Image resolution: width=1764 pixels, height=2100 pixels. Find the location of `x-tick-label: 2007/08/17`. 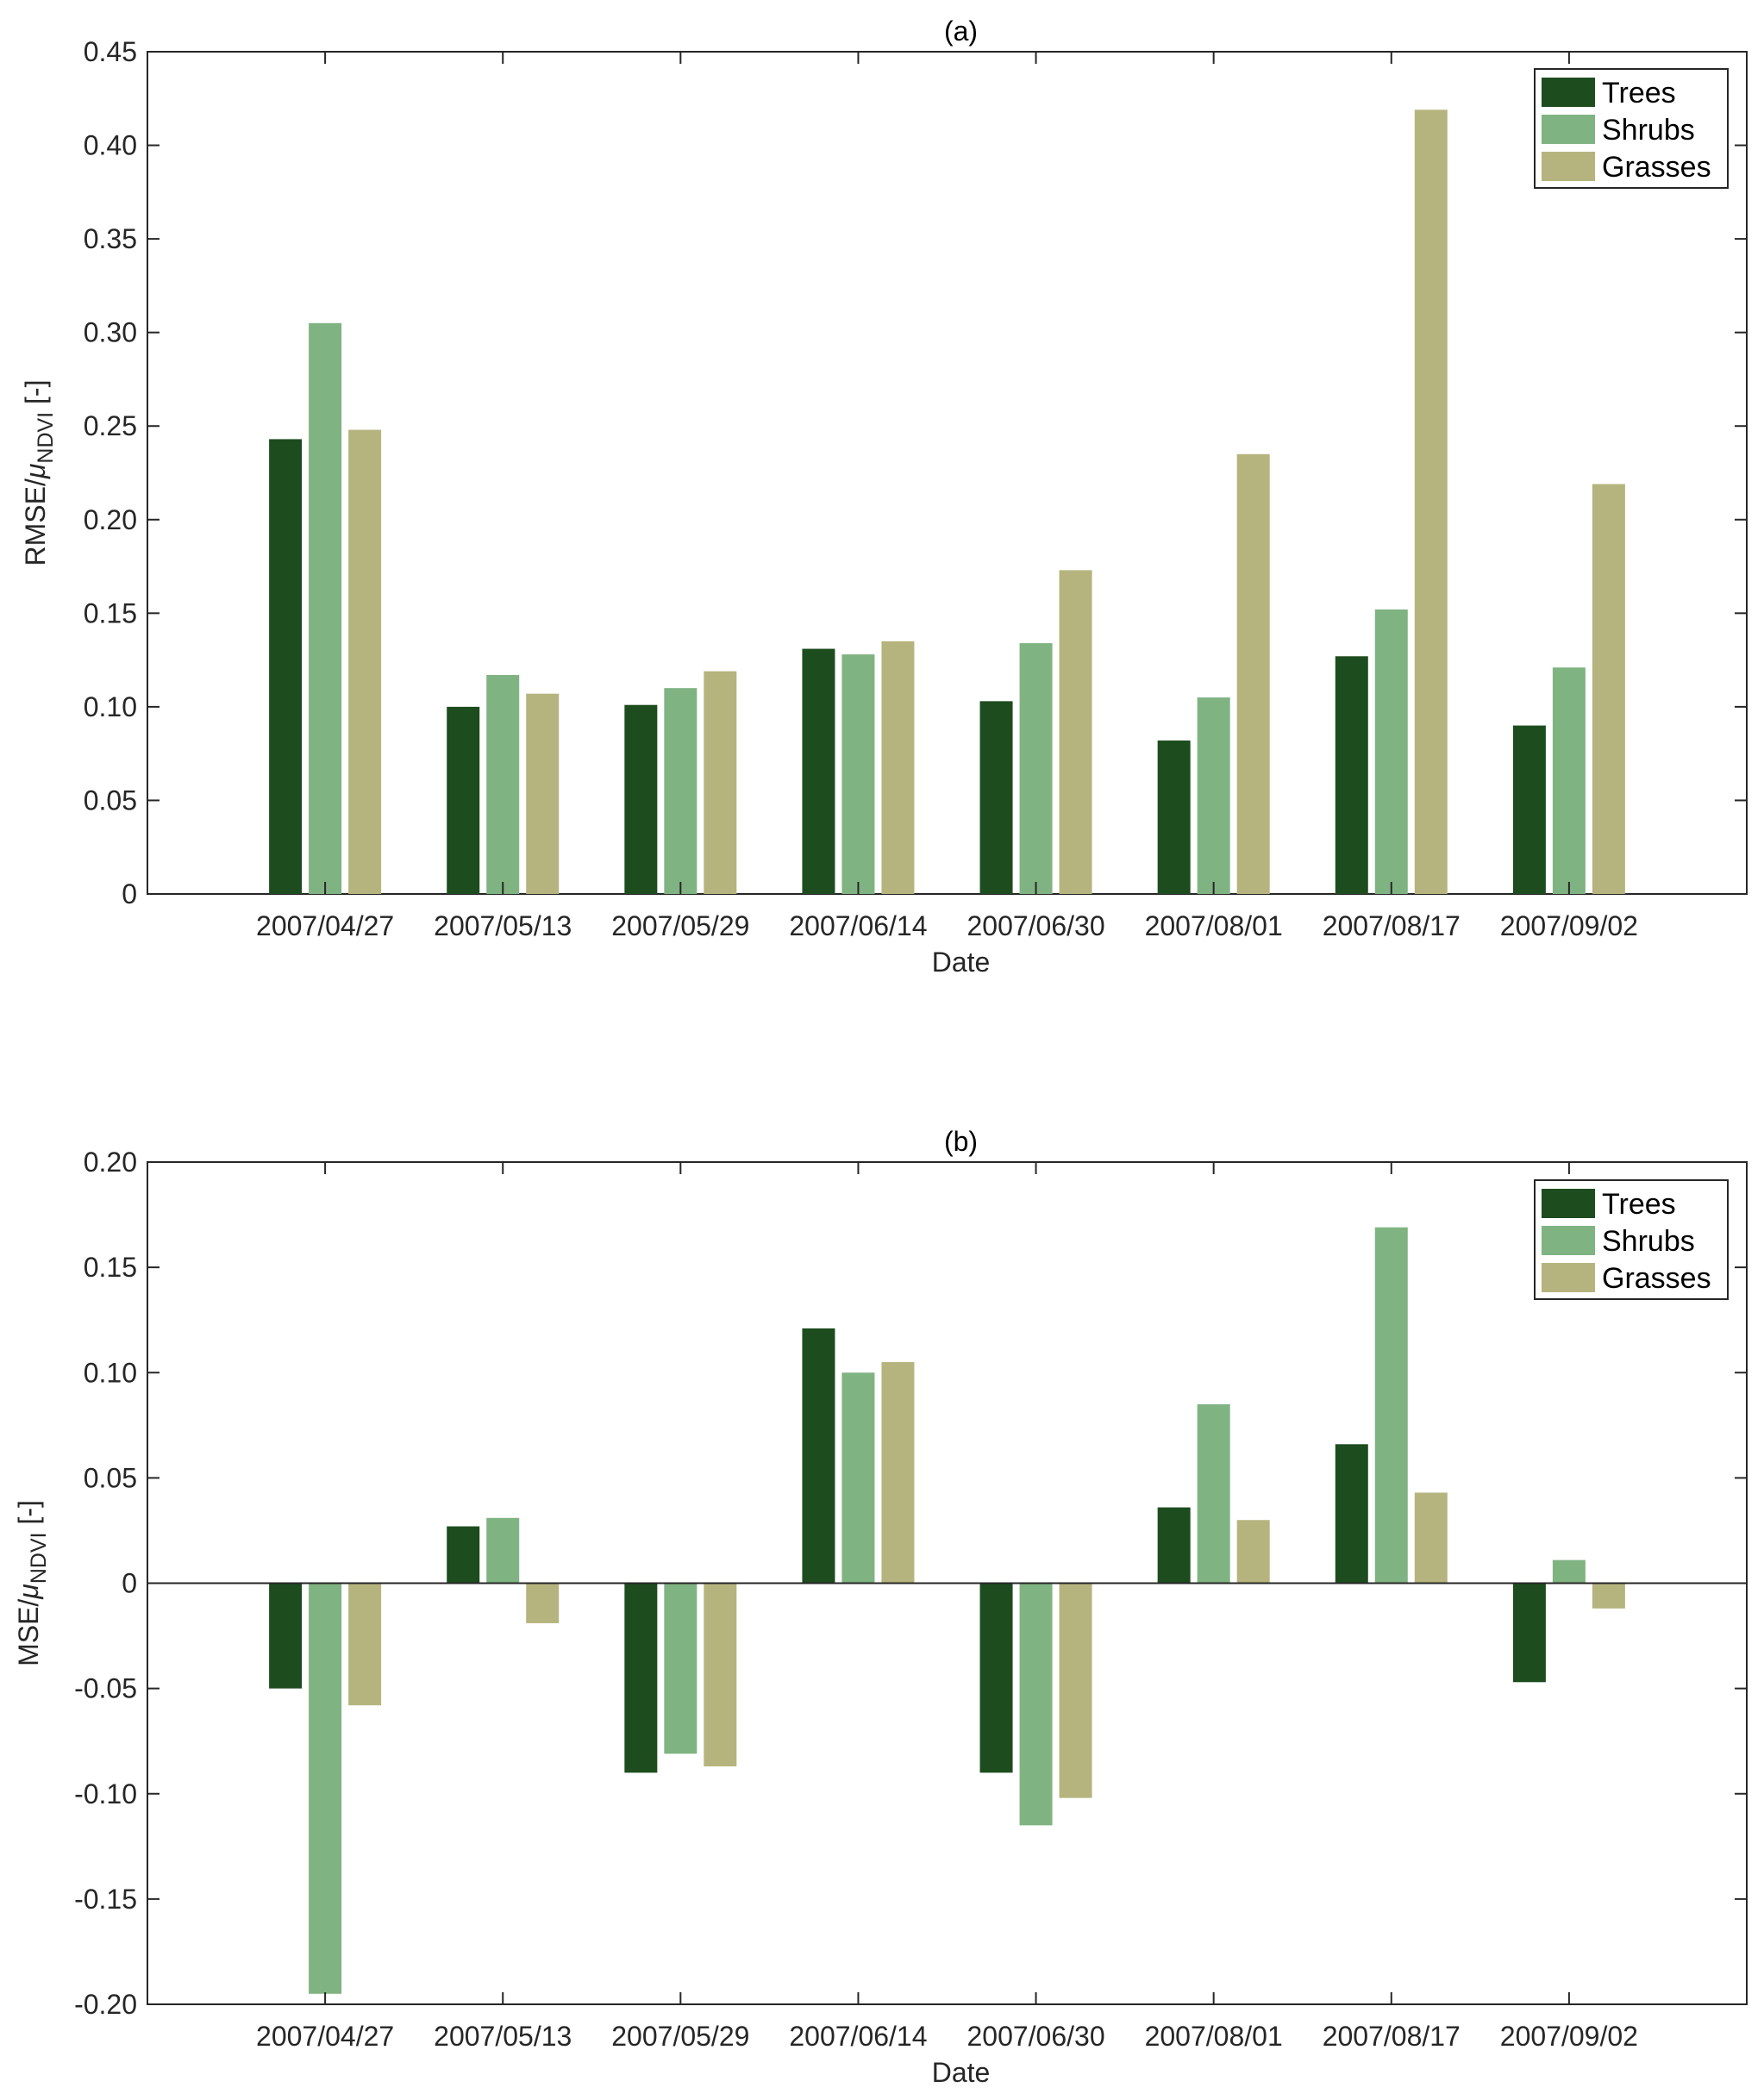

x-tick-label: 2007/08/17 is located at coordinates (1392, 925).